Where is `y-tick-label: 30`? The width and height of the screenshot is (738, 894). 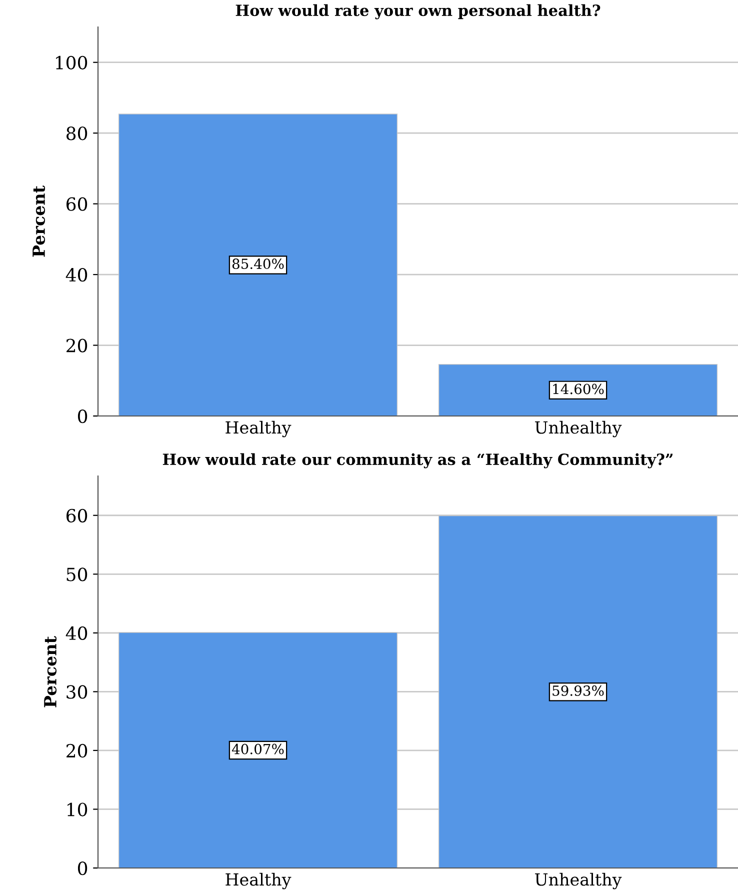
y-tick-label: 30 is located at coordinates (77, 692).